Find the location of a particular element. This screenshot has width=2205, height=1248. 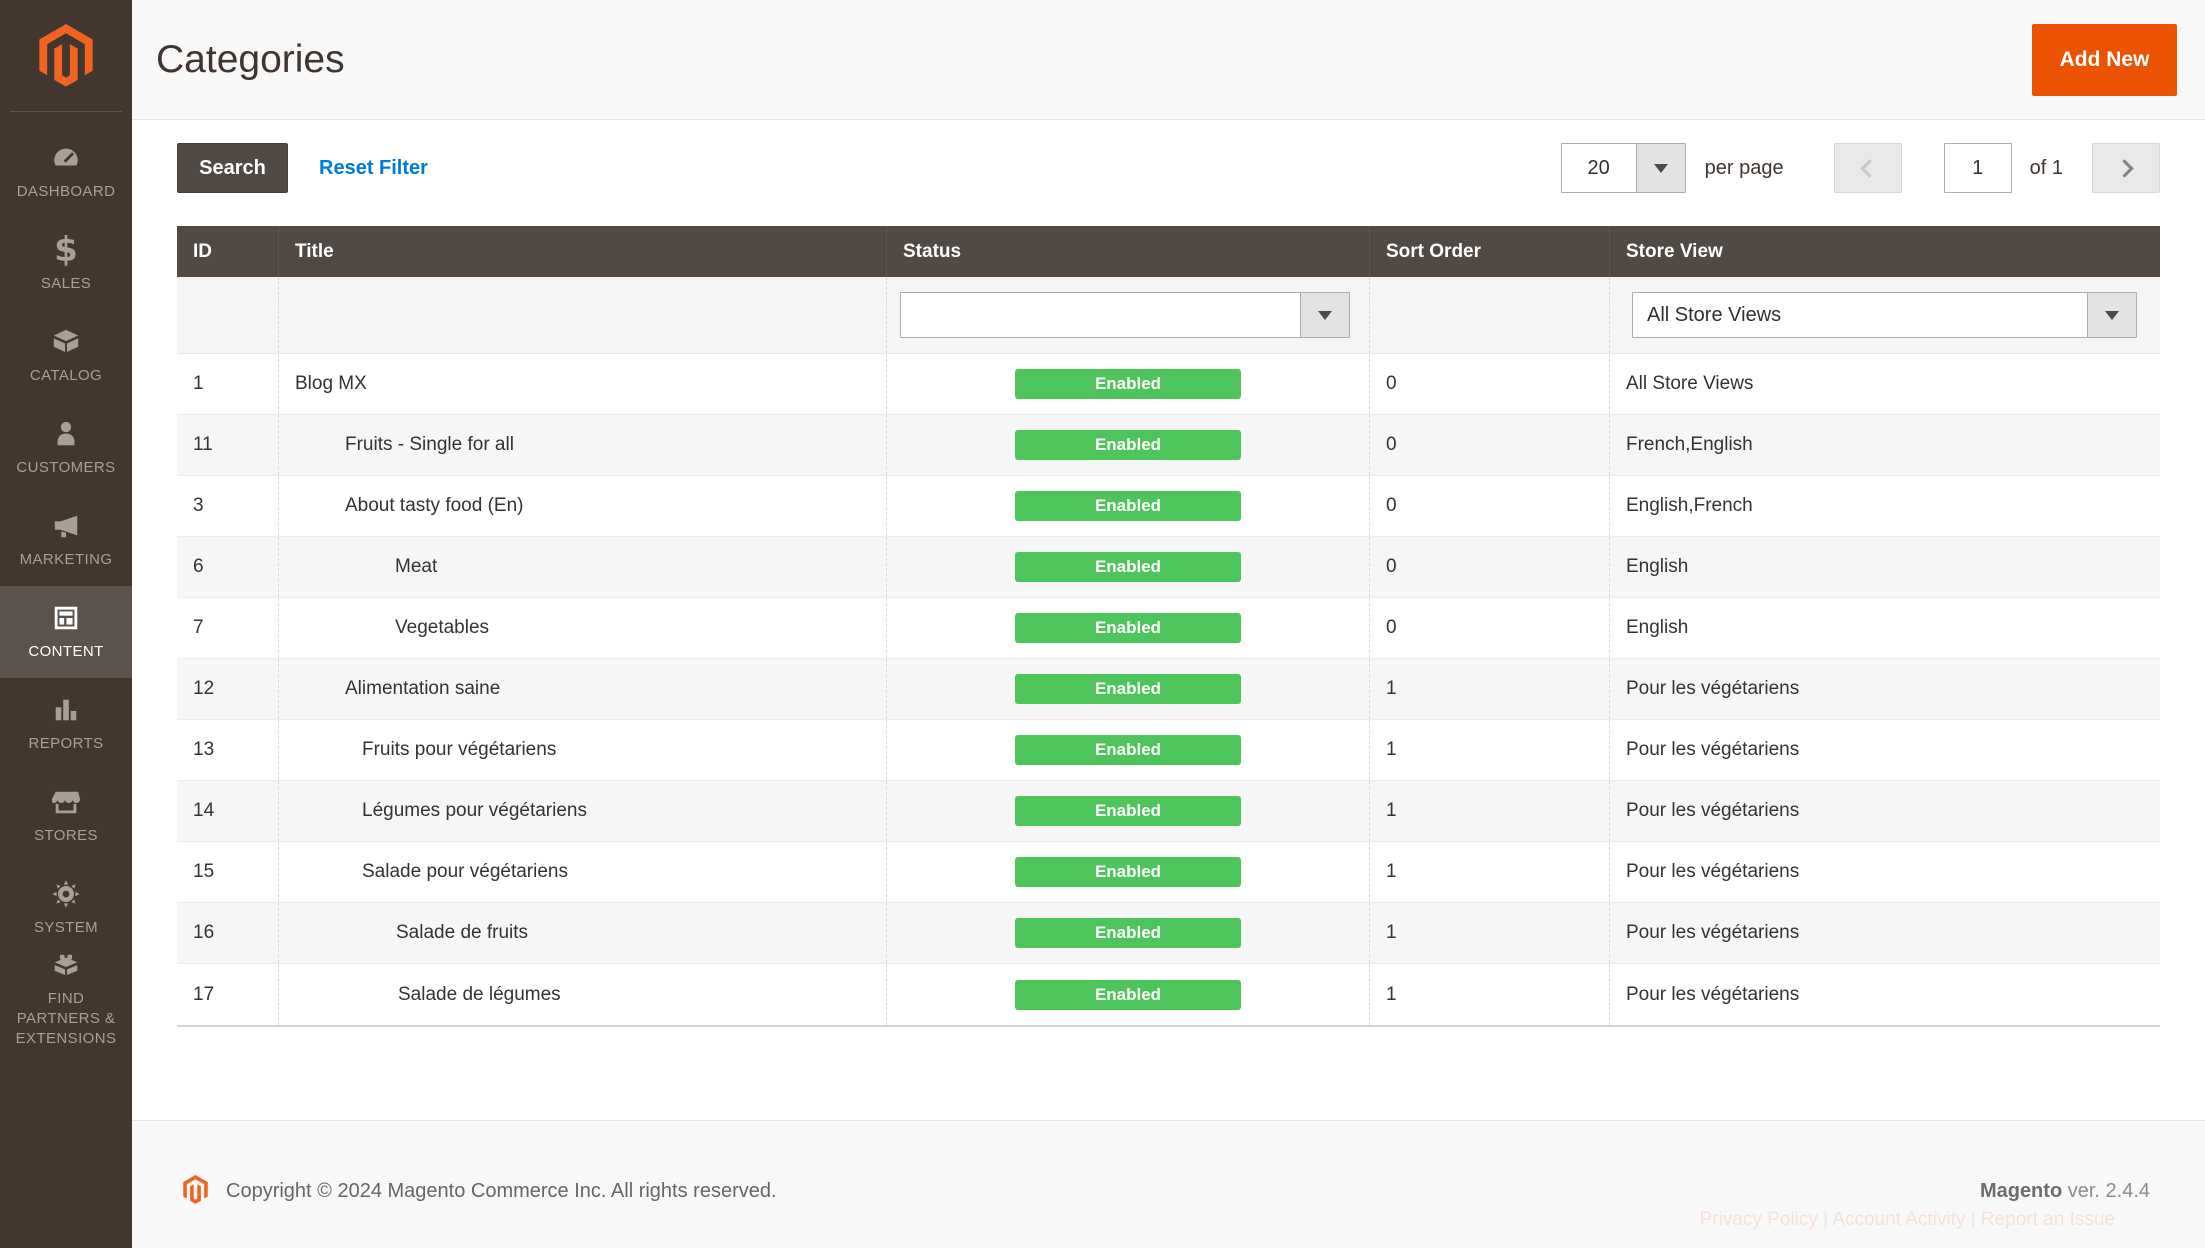

footer-link-account-activity: Account Activity is located at coordinates (1899, 1219).